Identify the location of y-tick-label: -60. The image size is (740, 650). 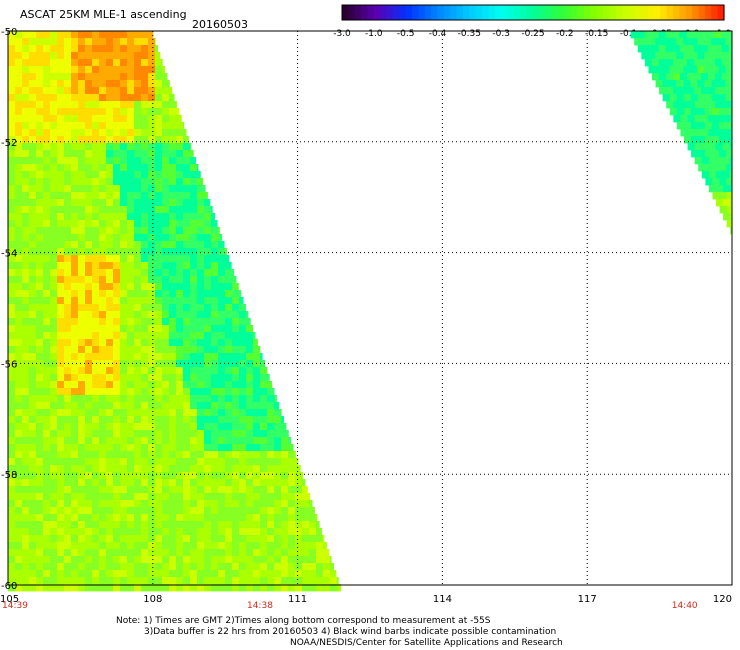
(9, 586).